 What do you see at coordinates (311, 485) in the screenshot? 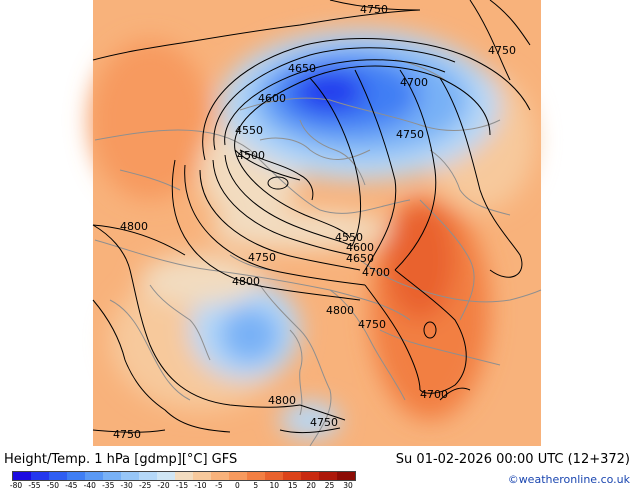
I see `legend-tick-label: 20` at bounding box center [311, 485].